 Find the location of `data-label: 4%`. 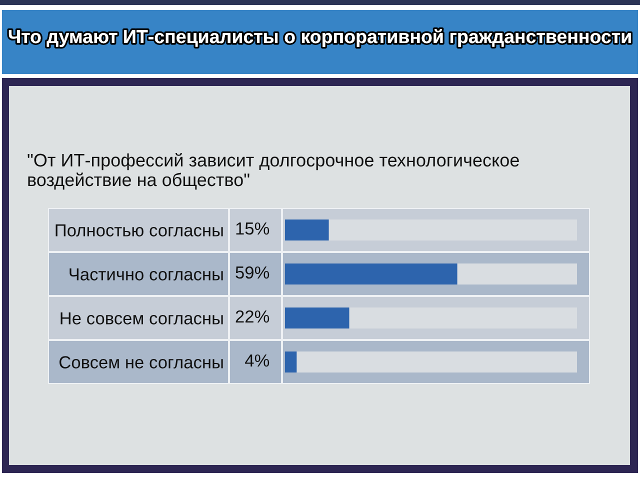

data-label: 4% is located at coordinates (257, 360).